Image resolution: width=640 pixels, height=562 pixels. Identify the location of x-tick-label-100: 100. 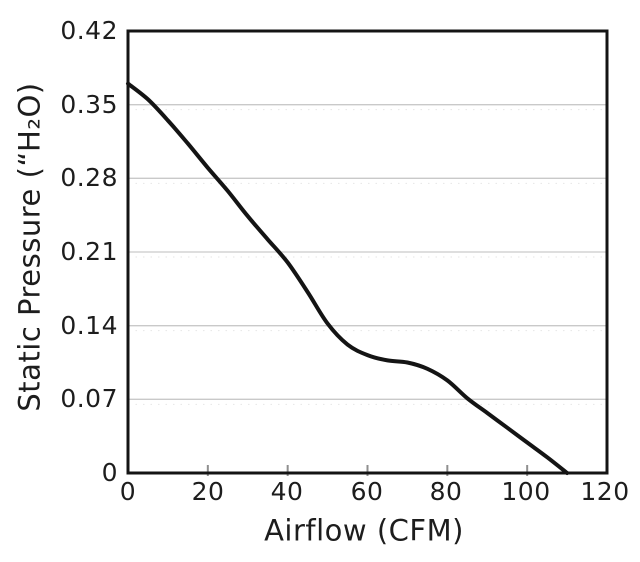
(526, 491).